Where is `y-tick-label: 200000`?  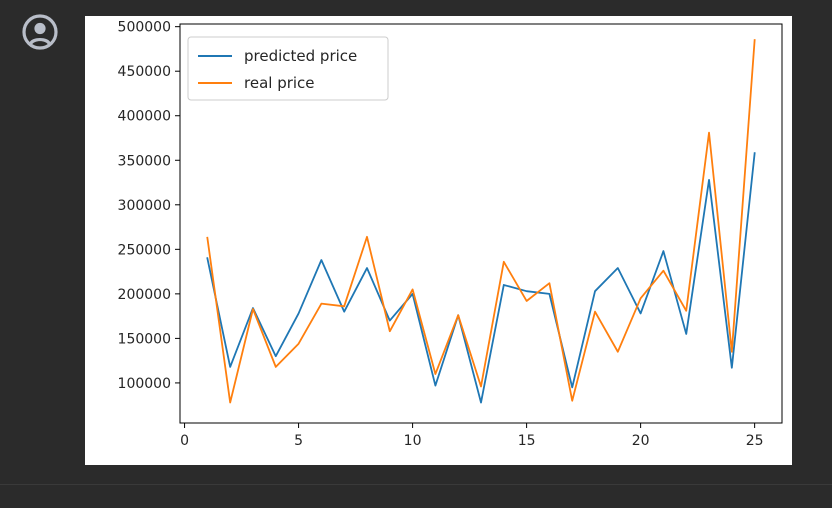
y-tick-label: 200000 is located at coordinates (144, 295).